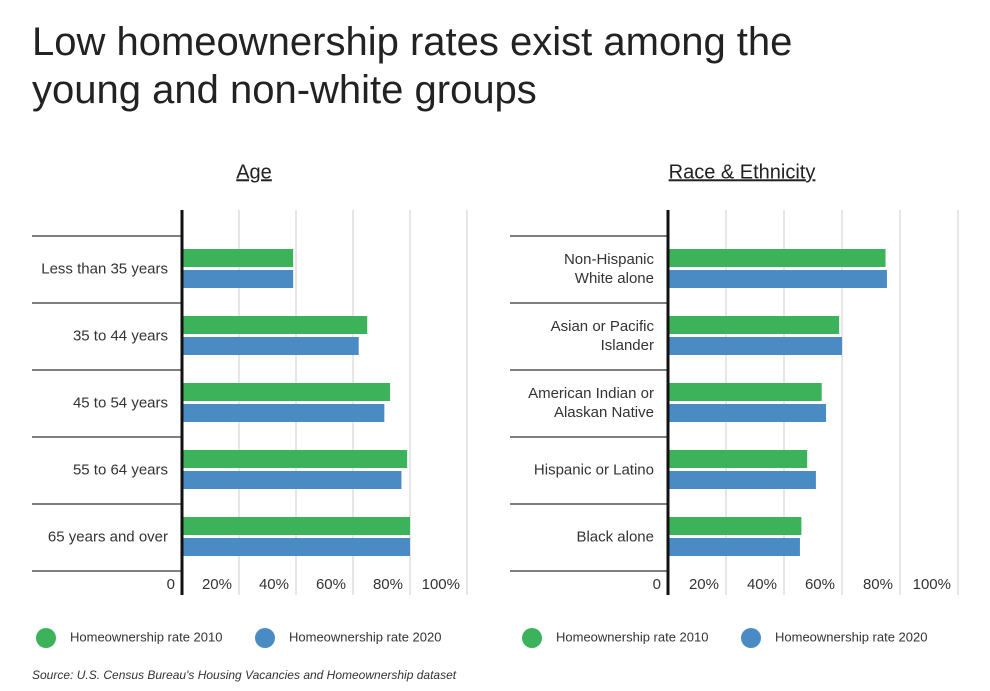 This screenshot has width=990, height=691. I want to click on panel-title: Age, so click(254, 172).